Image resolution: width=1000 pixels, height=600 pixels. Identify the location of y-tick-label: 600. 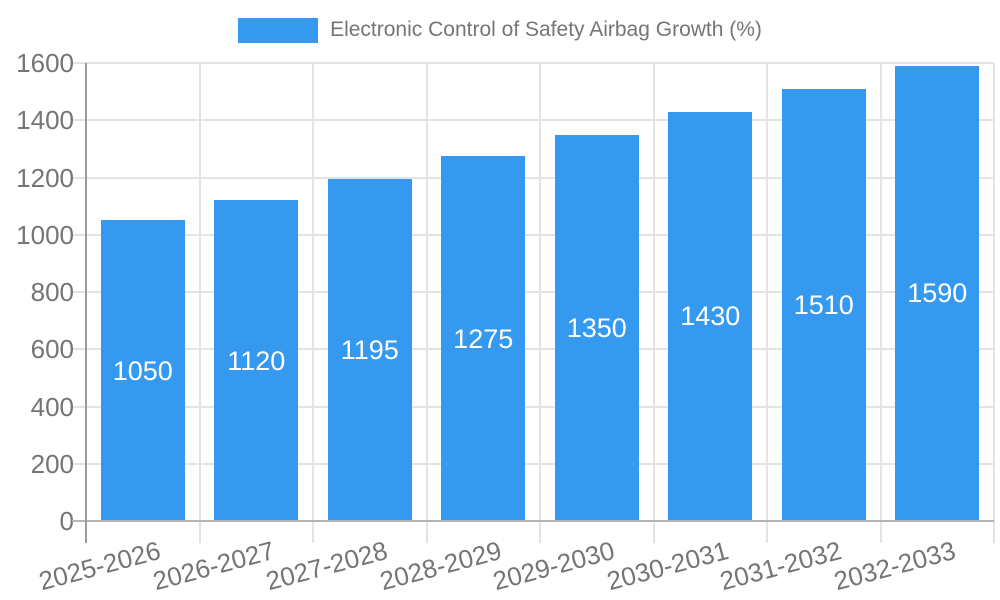
(52, 349).